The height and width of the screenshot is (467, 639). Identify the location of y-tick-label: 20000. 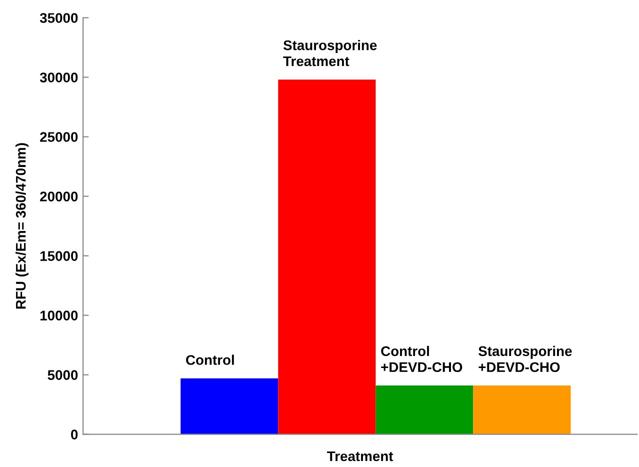
(59, 197).